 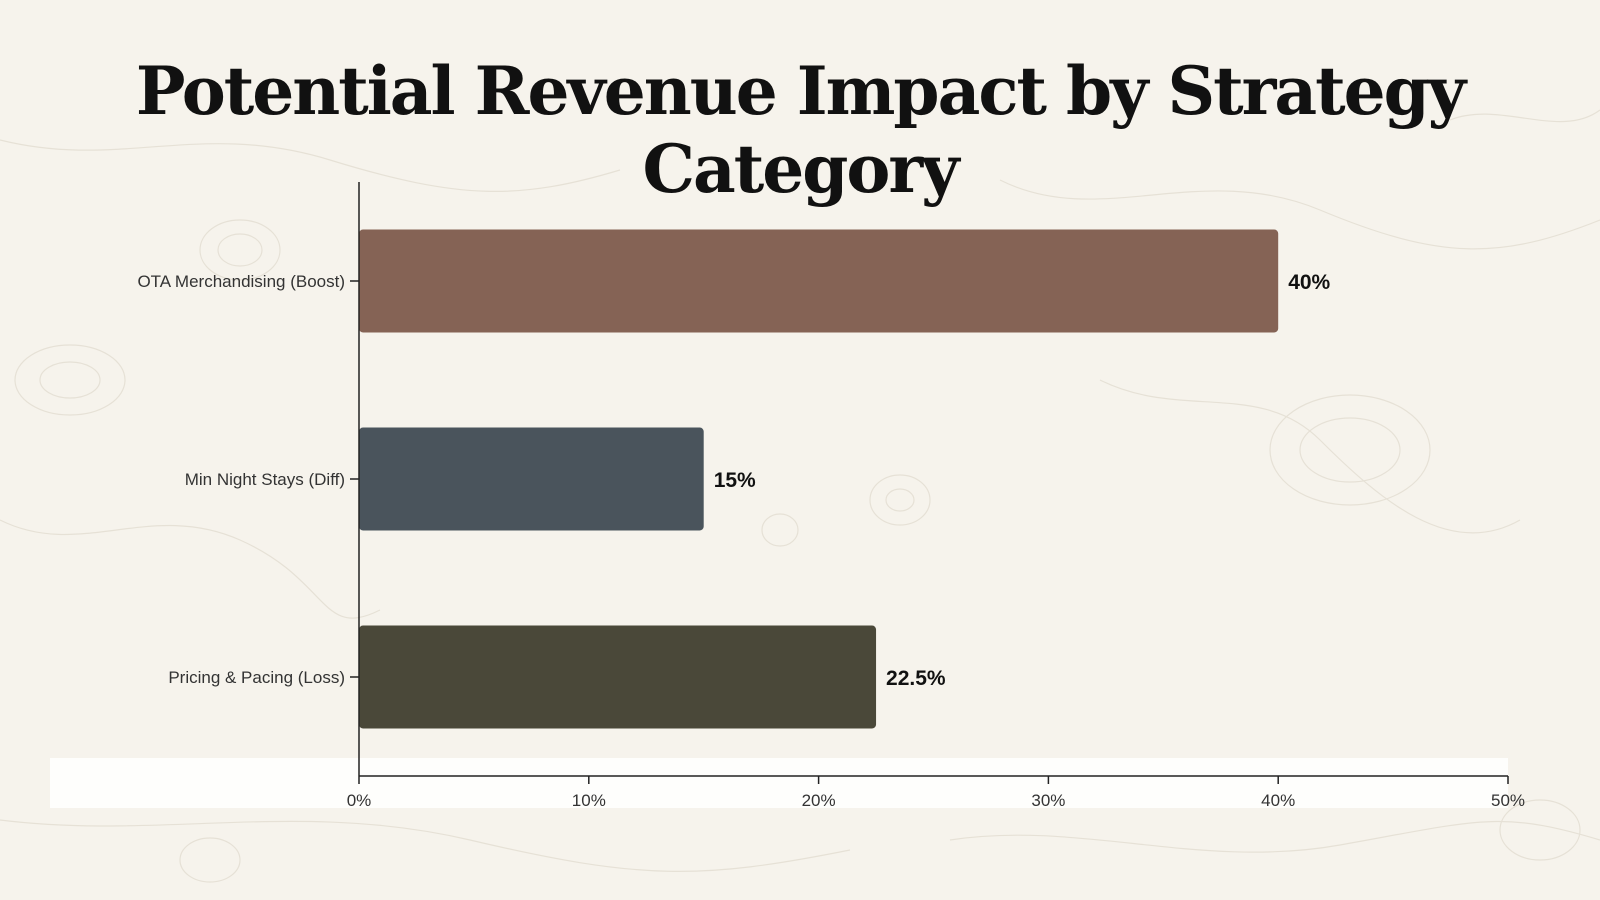 What do you see at coordinates (1278, 800) in the screenshot?
I see `x-tick-label-5: 40%` at bounding box center [1278, 800].